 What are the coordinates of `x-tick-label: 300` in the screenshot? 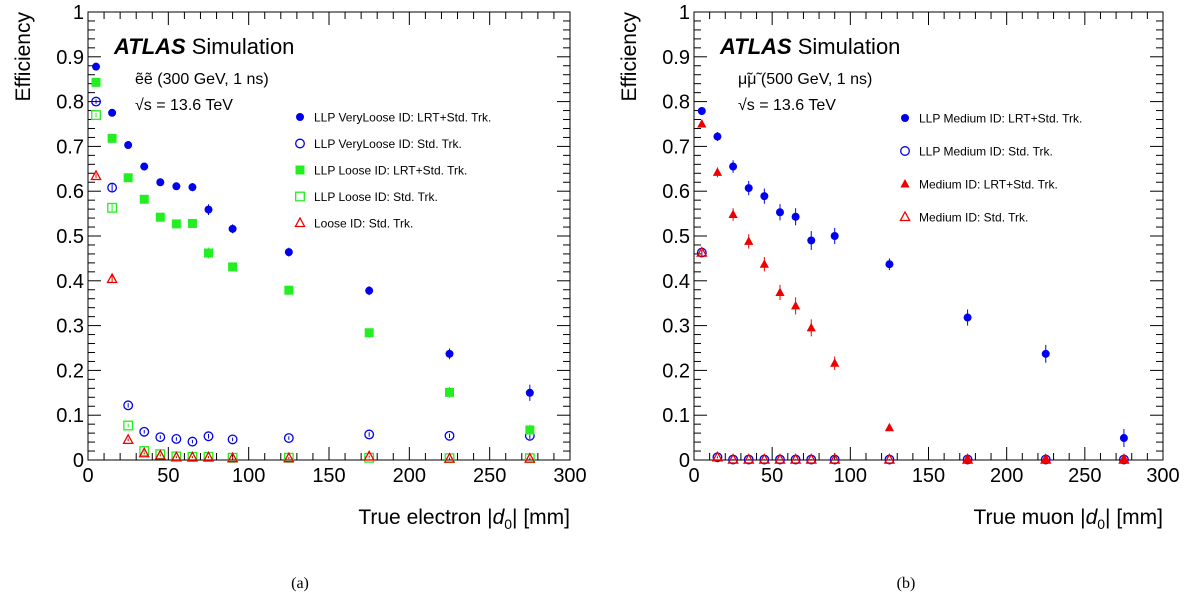 It's located at (569, 476).